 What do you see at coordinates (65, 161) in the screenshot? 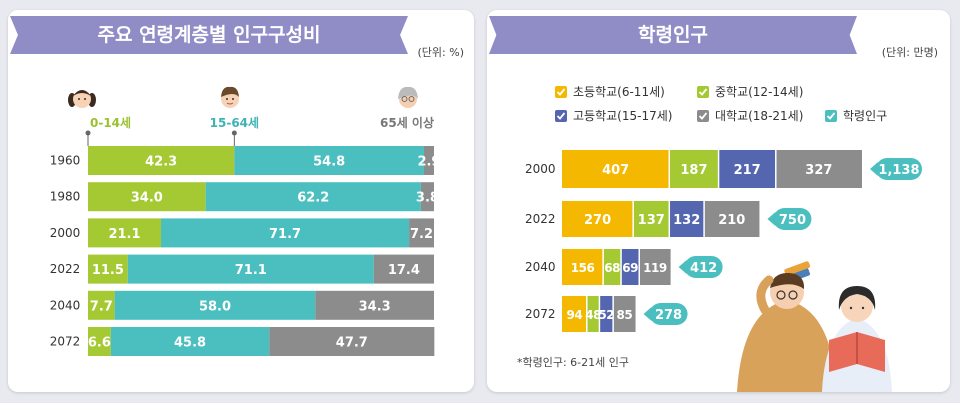
I see `year-label-1960: 1960` at bounding box center [65, 161].